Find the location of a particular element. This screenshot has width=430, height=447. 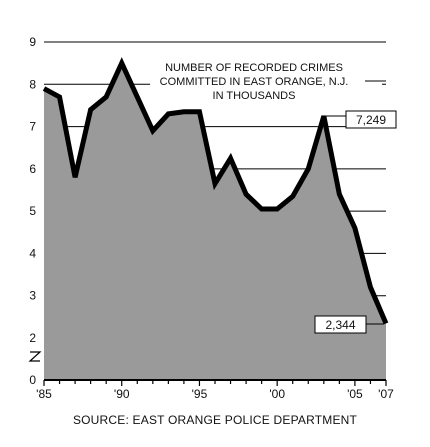

y-tick-label: 7 is located at coordinates (32, 127).